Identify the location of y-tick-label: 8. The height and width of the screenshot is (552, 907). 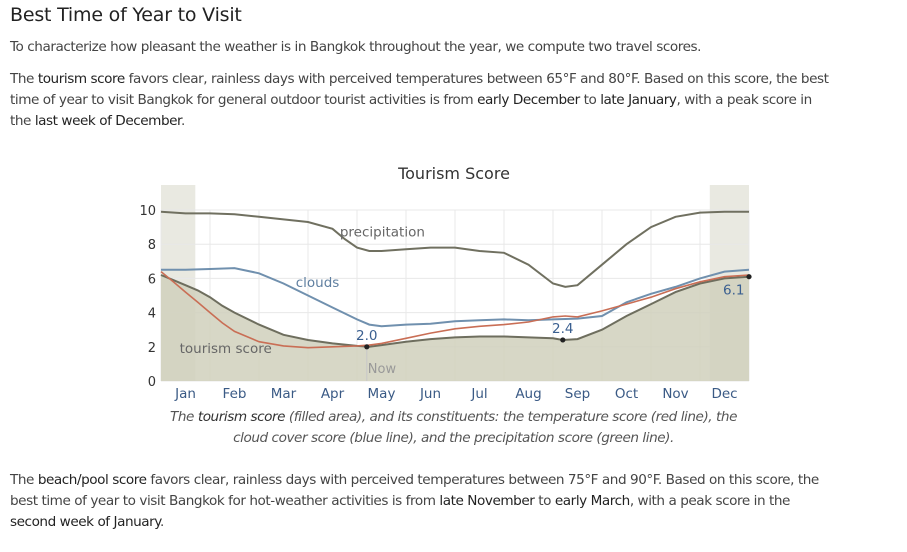
(152, 245).